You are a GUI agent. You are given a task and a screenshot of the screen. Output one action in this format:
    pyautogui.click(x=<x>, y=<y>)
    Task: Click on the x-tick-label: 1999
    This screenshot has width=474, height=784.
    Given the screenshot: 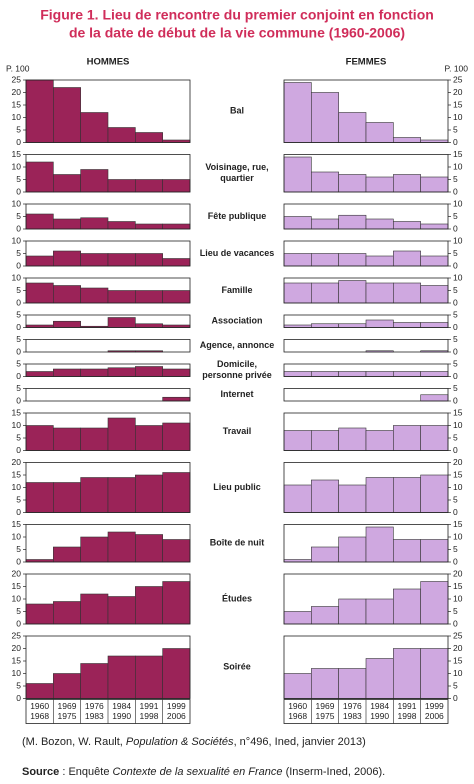 What is the action you would take?
    pyautogui.click(x=434, y=706)
    